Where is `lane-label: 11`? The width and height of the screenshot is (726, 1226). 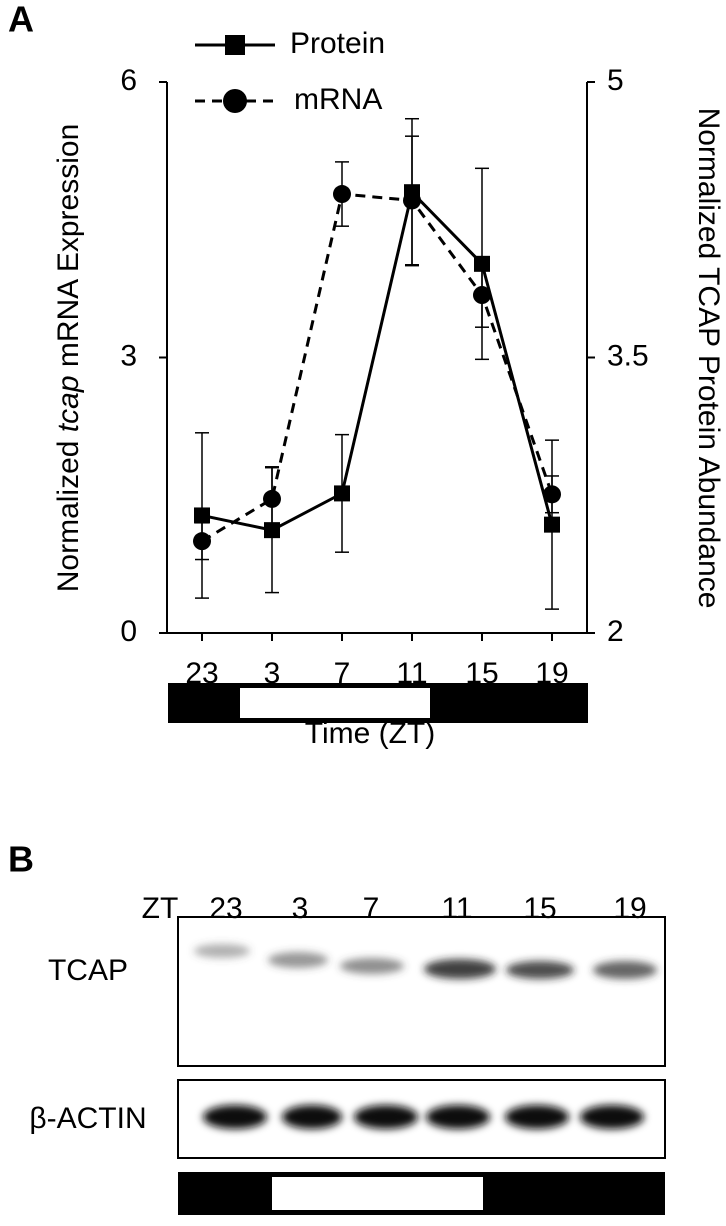 lane-label: 11 is located at coordinates (456, 908).